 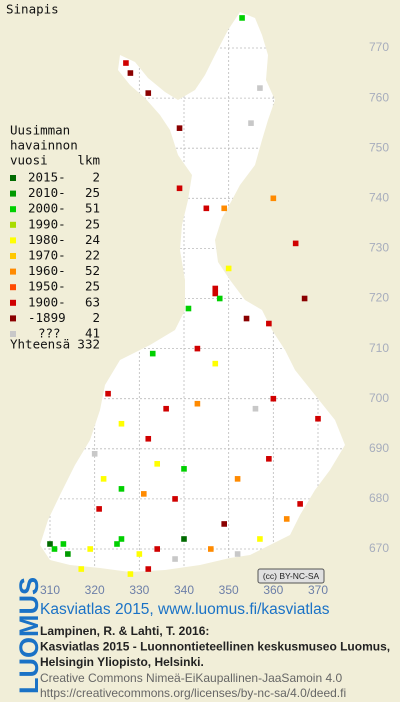 What do you see at coordinates (92, 239) in the screenshot?
I see `legend-count: 24` at bounding box center [92, 239].